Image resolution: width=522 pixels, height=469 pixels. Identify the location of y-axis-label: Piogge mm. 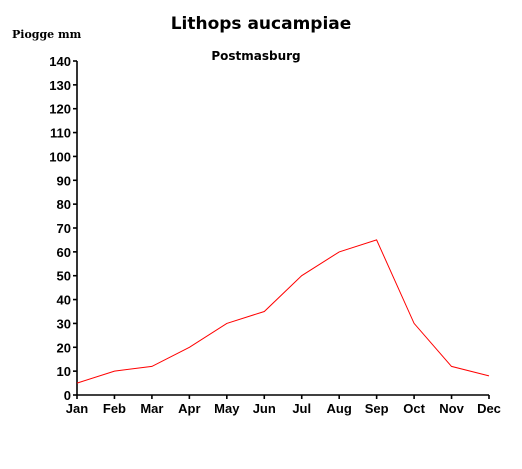
(47, 34).